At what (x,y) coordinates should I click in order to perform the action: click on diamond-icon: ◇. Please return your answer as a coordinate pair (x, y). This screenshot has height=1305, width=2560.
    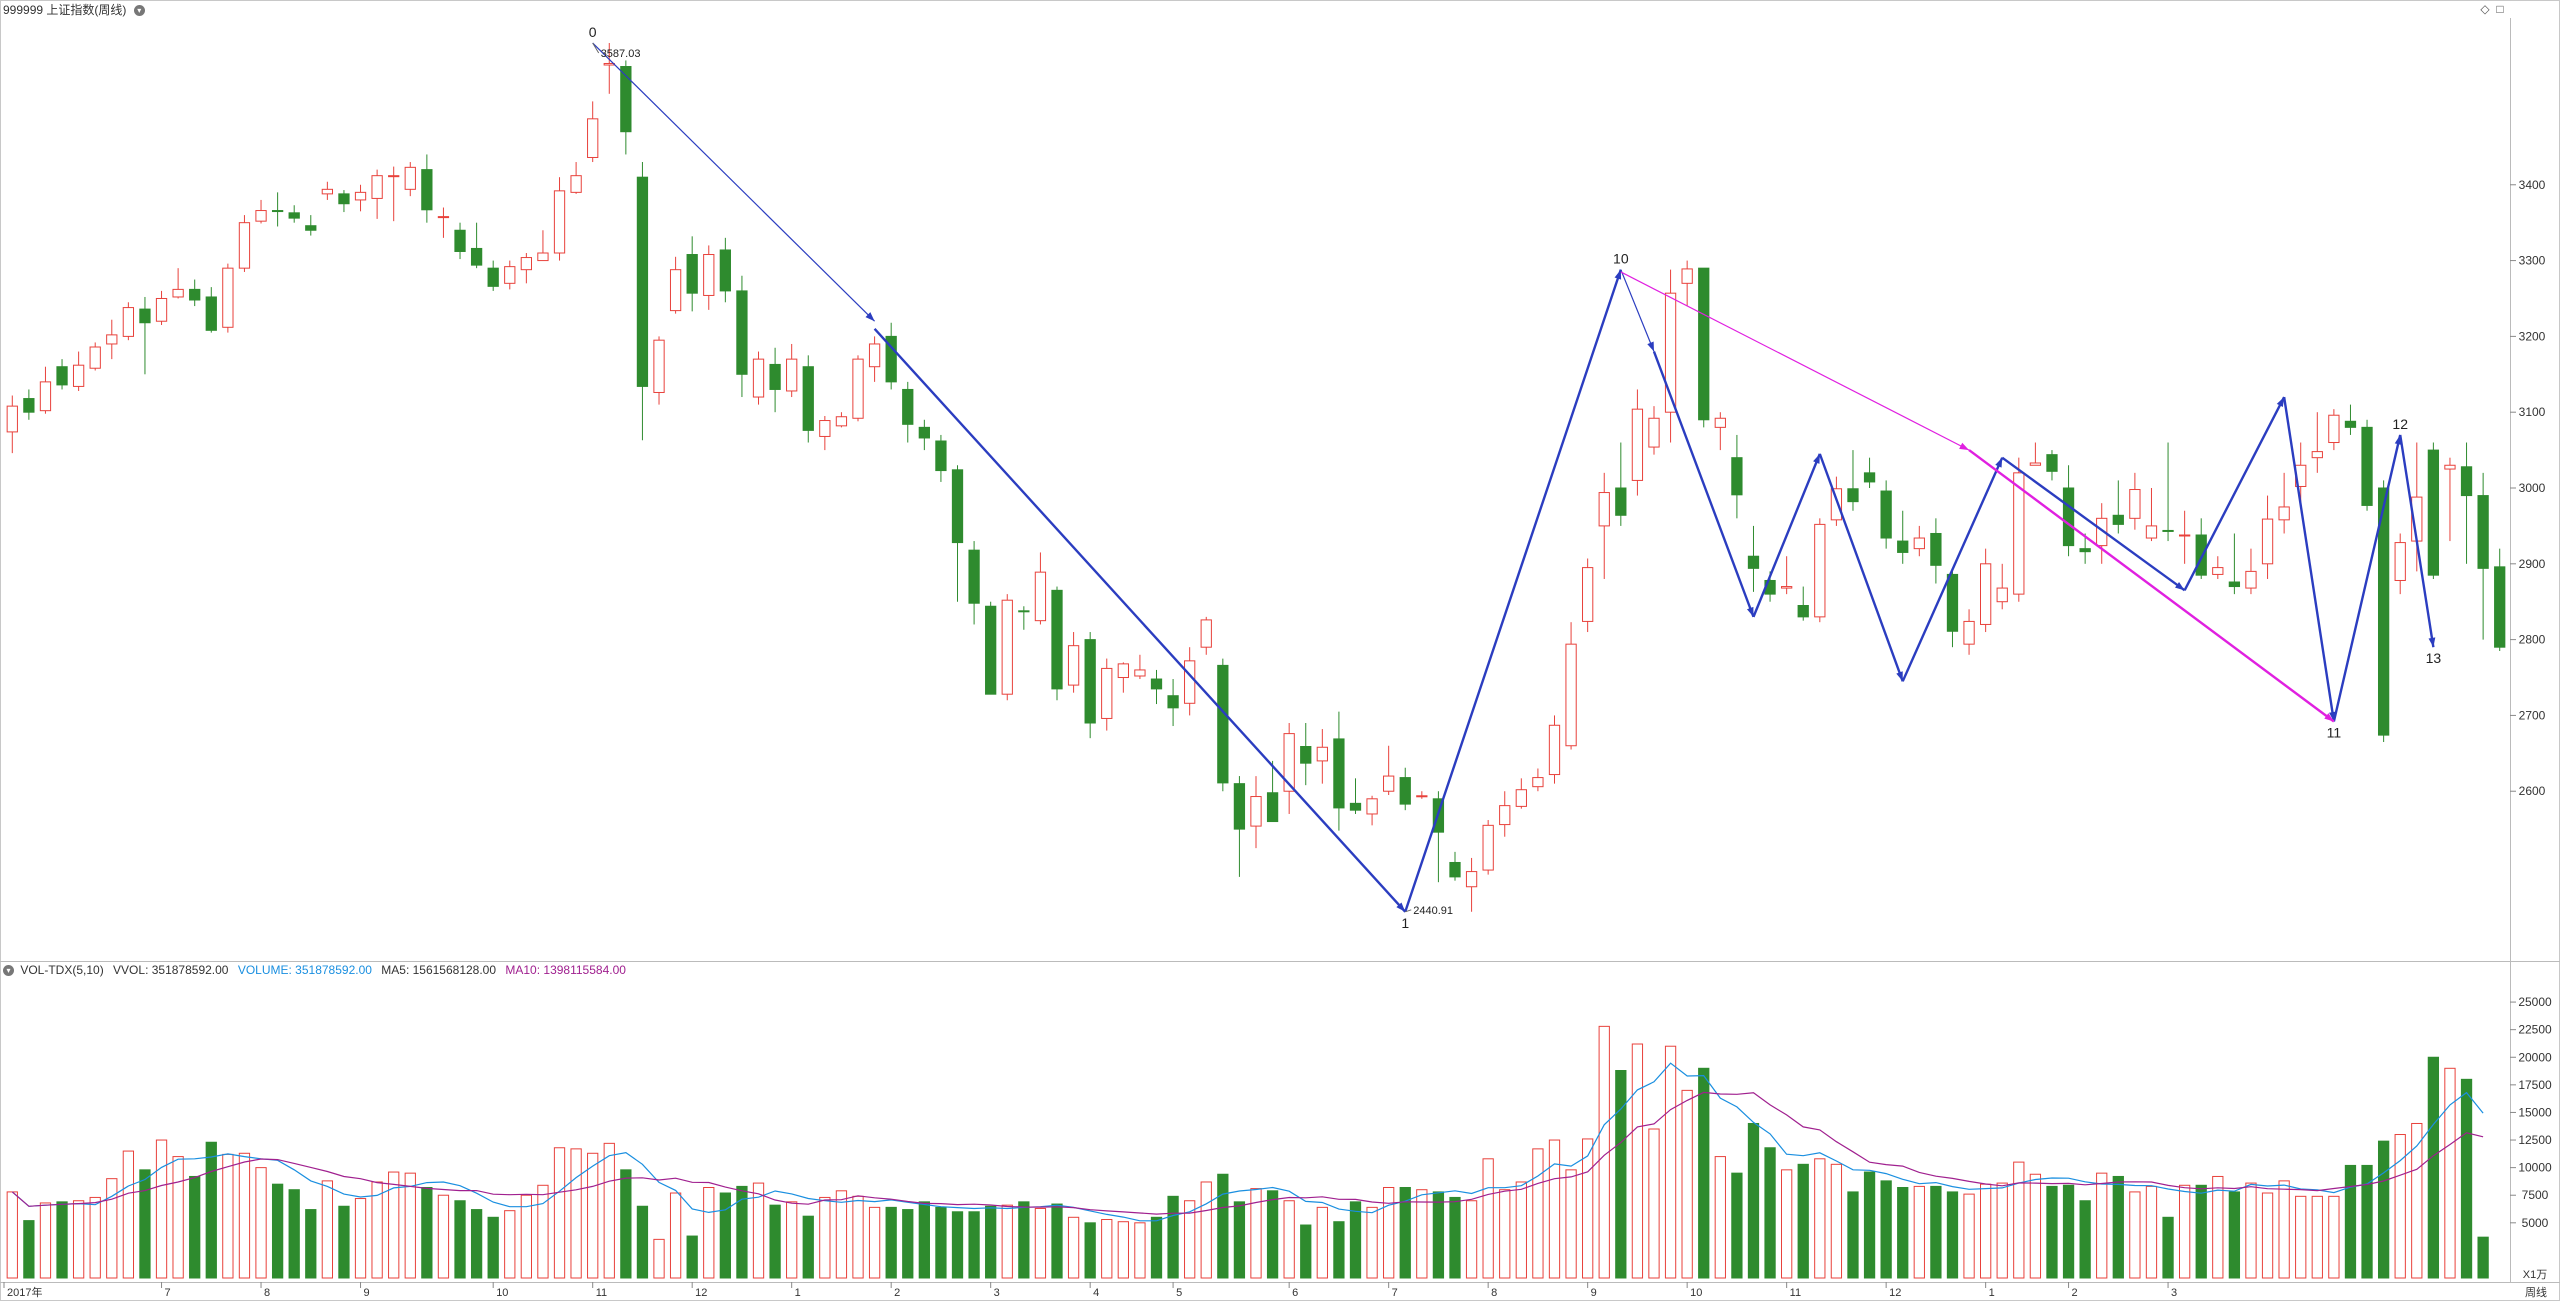
    Looking at the image, I should click on (2485, 9).